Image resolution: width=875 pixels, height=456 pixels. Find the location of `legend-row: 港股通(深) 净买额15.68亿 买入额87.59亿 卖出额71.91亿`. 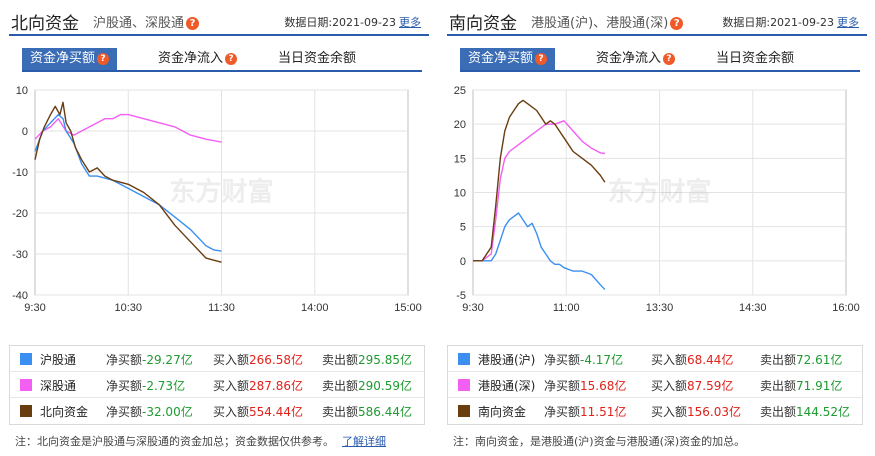

legend-row: 港股通(深) 净买额15.68亿 买入额87.59亿 卖出额71.91亿 is located at coordinates (655, 385).